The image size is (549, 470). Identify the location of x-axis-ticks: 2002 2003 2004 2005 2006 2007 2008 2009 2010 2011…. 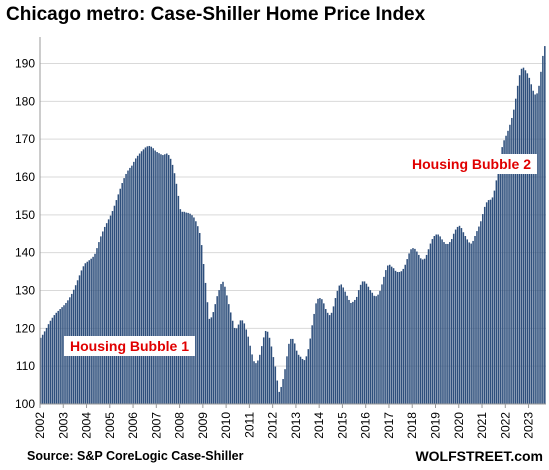
(284, 421).